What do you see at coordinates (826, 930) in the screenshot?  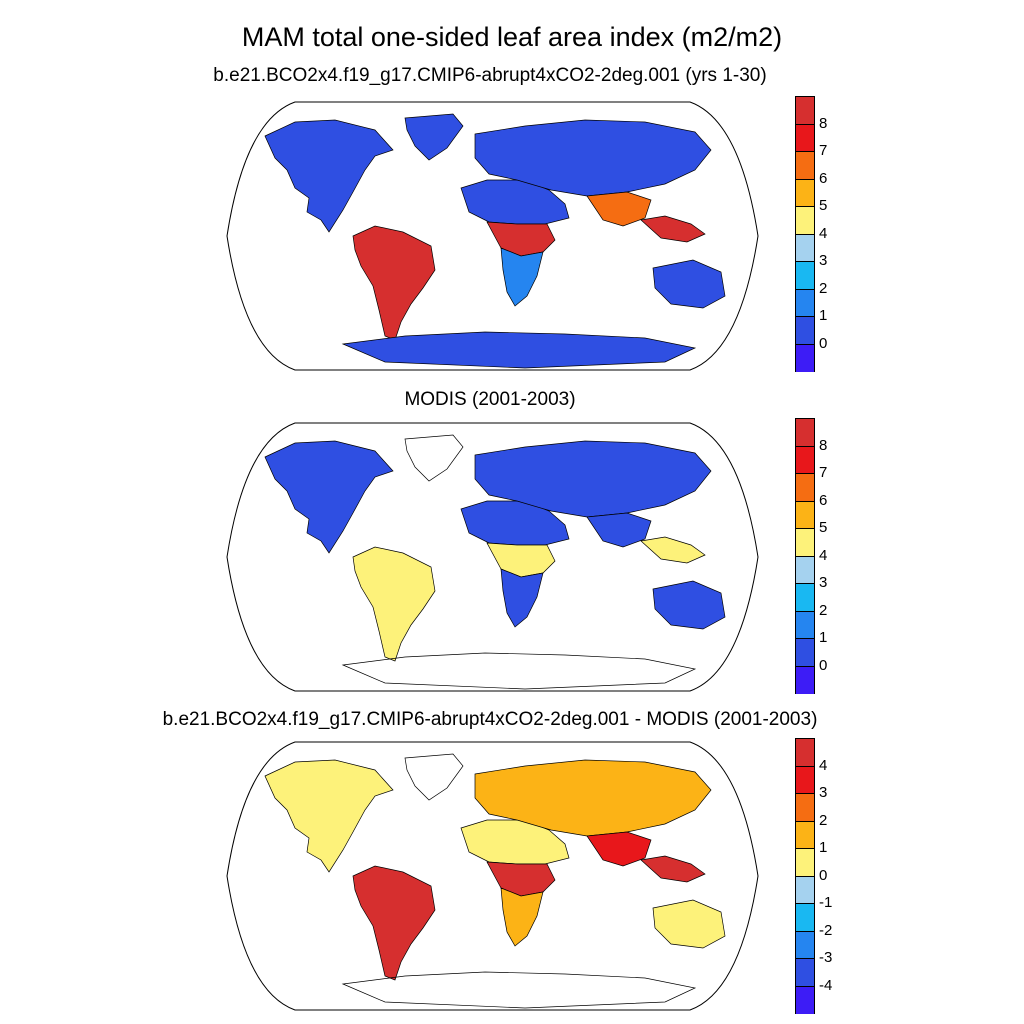 I see `colorbar-label: -2` at bounding box center [826, 930].